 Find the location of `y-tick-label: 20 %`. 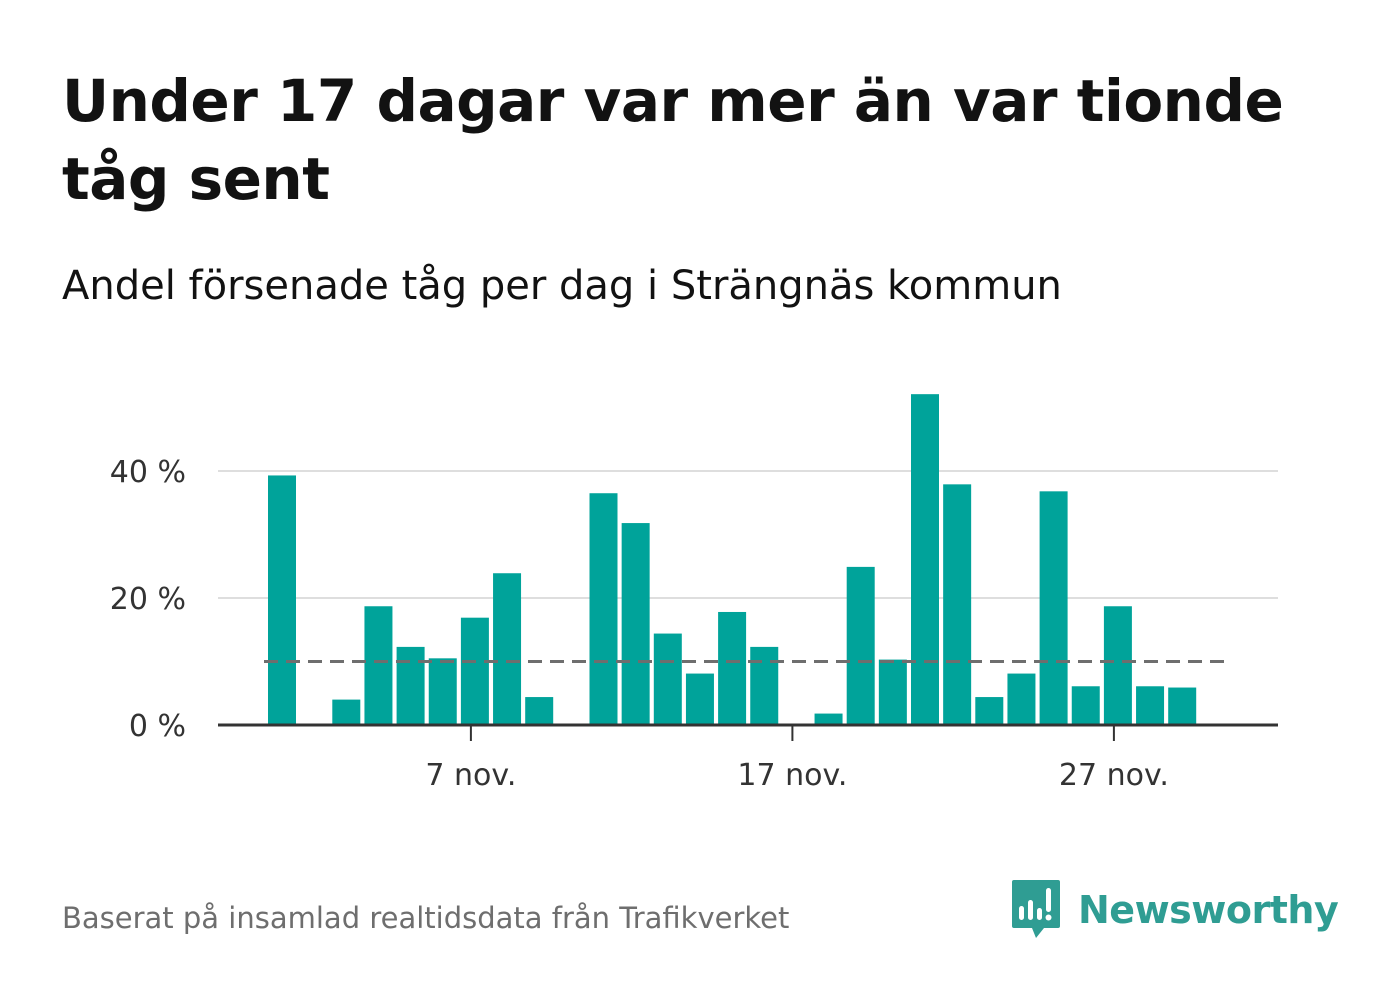

y-tick-label: 20 % is located at coordinates (148, 599).